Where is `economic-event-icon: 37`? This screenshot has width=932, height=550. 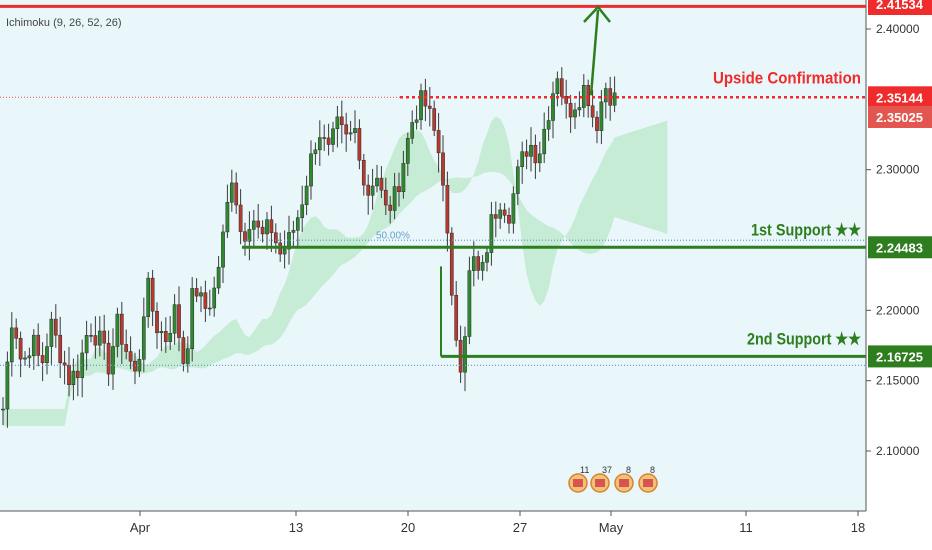
economic-event-icon: 37 is located at coordinates (601, 479).